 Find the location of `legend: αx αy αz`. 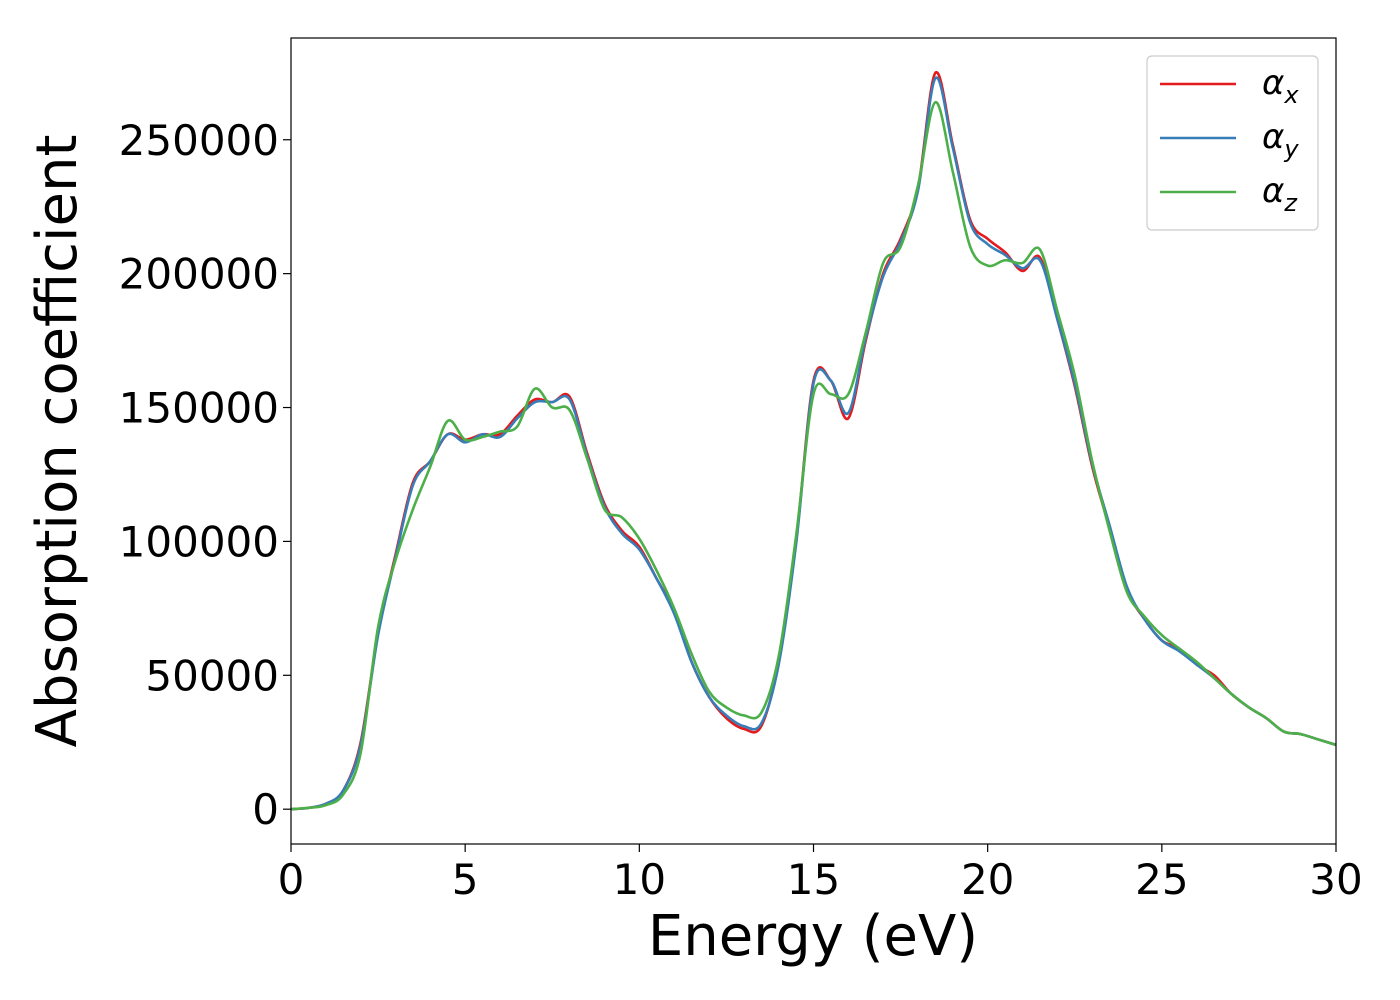

legend: αx αy αz is located at coordinates (1232, 143).